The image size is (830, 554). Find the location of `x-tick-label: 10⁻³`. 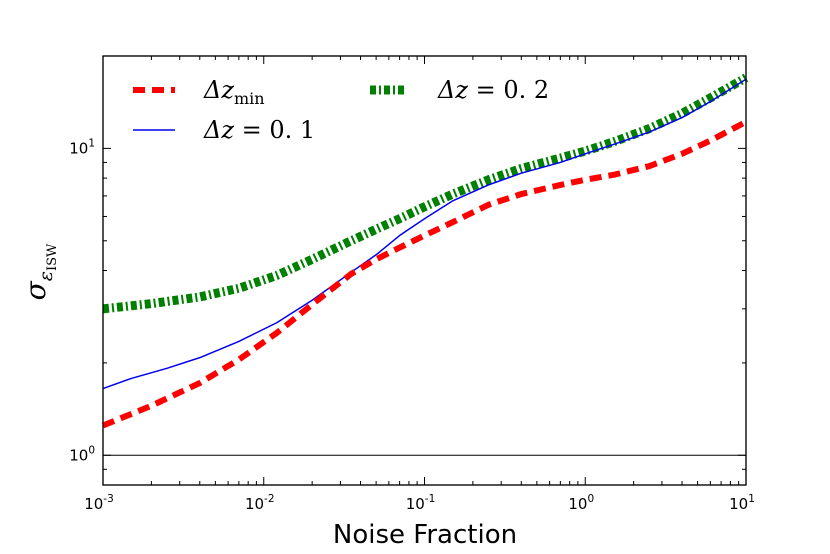

x-tick-label: 10⁻³ is located at coordinates (99, 503).